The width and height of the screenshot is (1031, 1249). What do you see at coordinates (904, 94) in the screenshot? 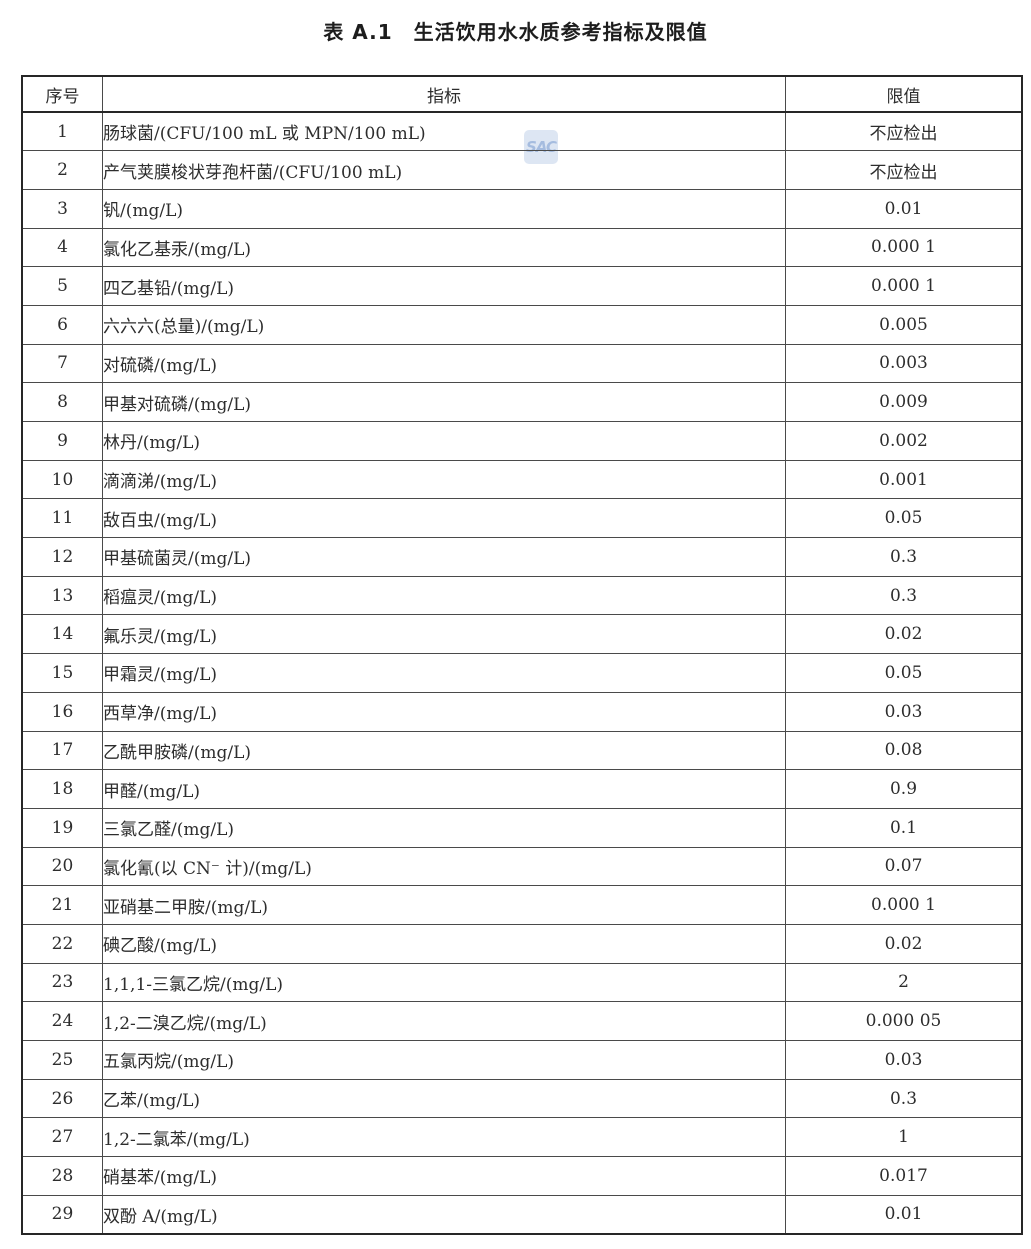
I see `header-cell-limit: 限值` at bounding box center [904, 94].